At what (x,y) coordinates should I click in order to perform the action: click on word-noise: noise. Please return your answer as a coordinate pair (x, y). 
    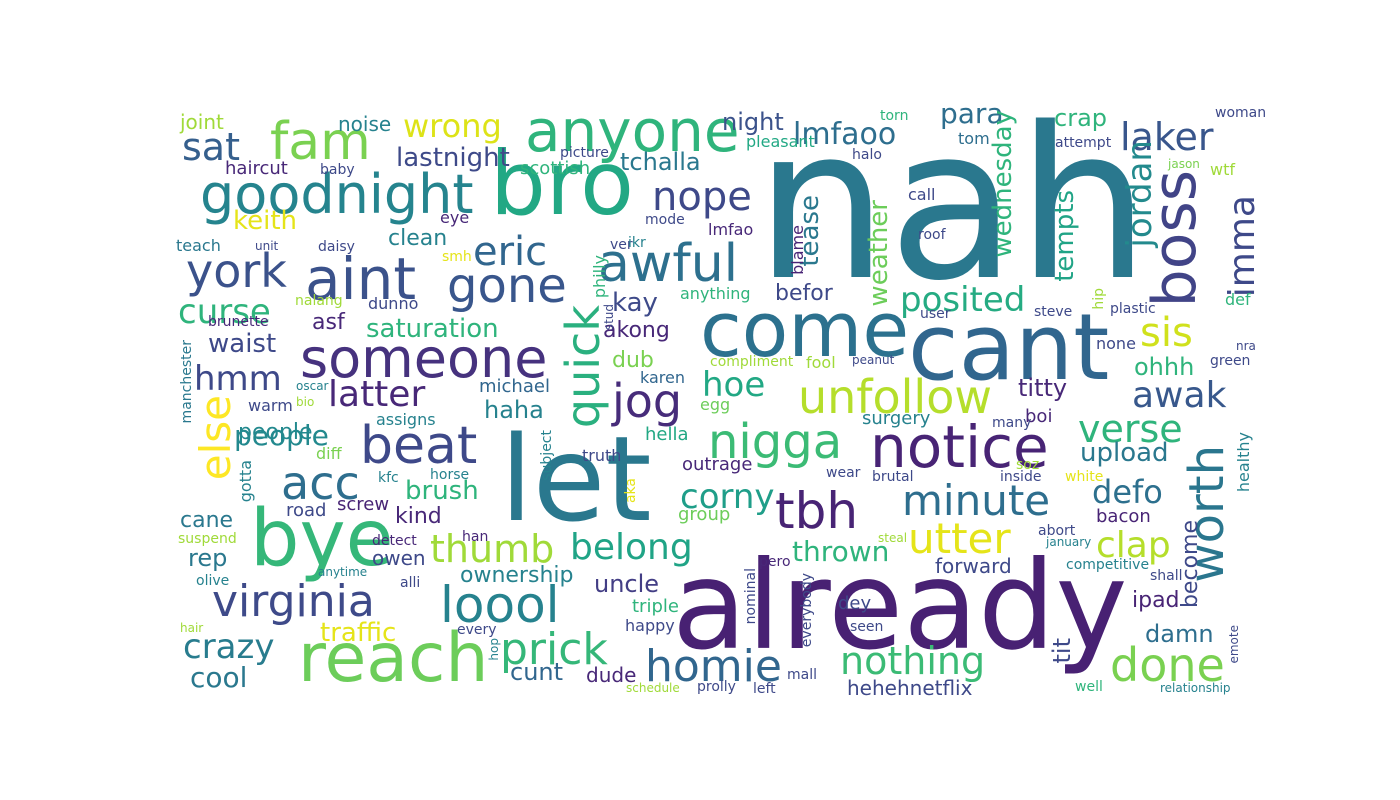
    Looking at the image, I should click on (365, 124).